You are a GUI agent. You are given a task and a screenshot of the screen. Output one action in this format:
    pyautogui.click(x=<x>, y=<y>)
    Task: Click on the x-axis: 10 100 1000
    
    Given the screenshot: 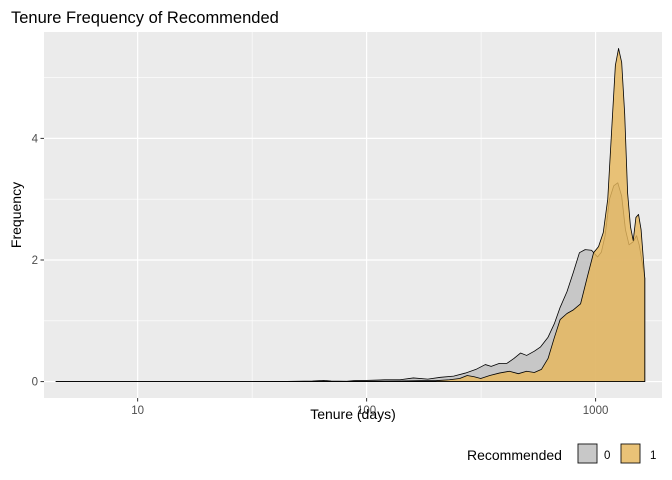 What is the action you would take?
    pyautogui.click(x=369, y=407)
    